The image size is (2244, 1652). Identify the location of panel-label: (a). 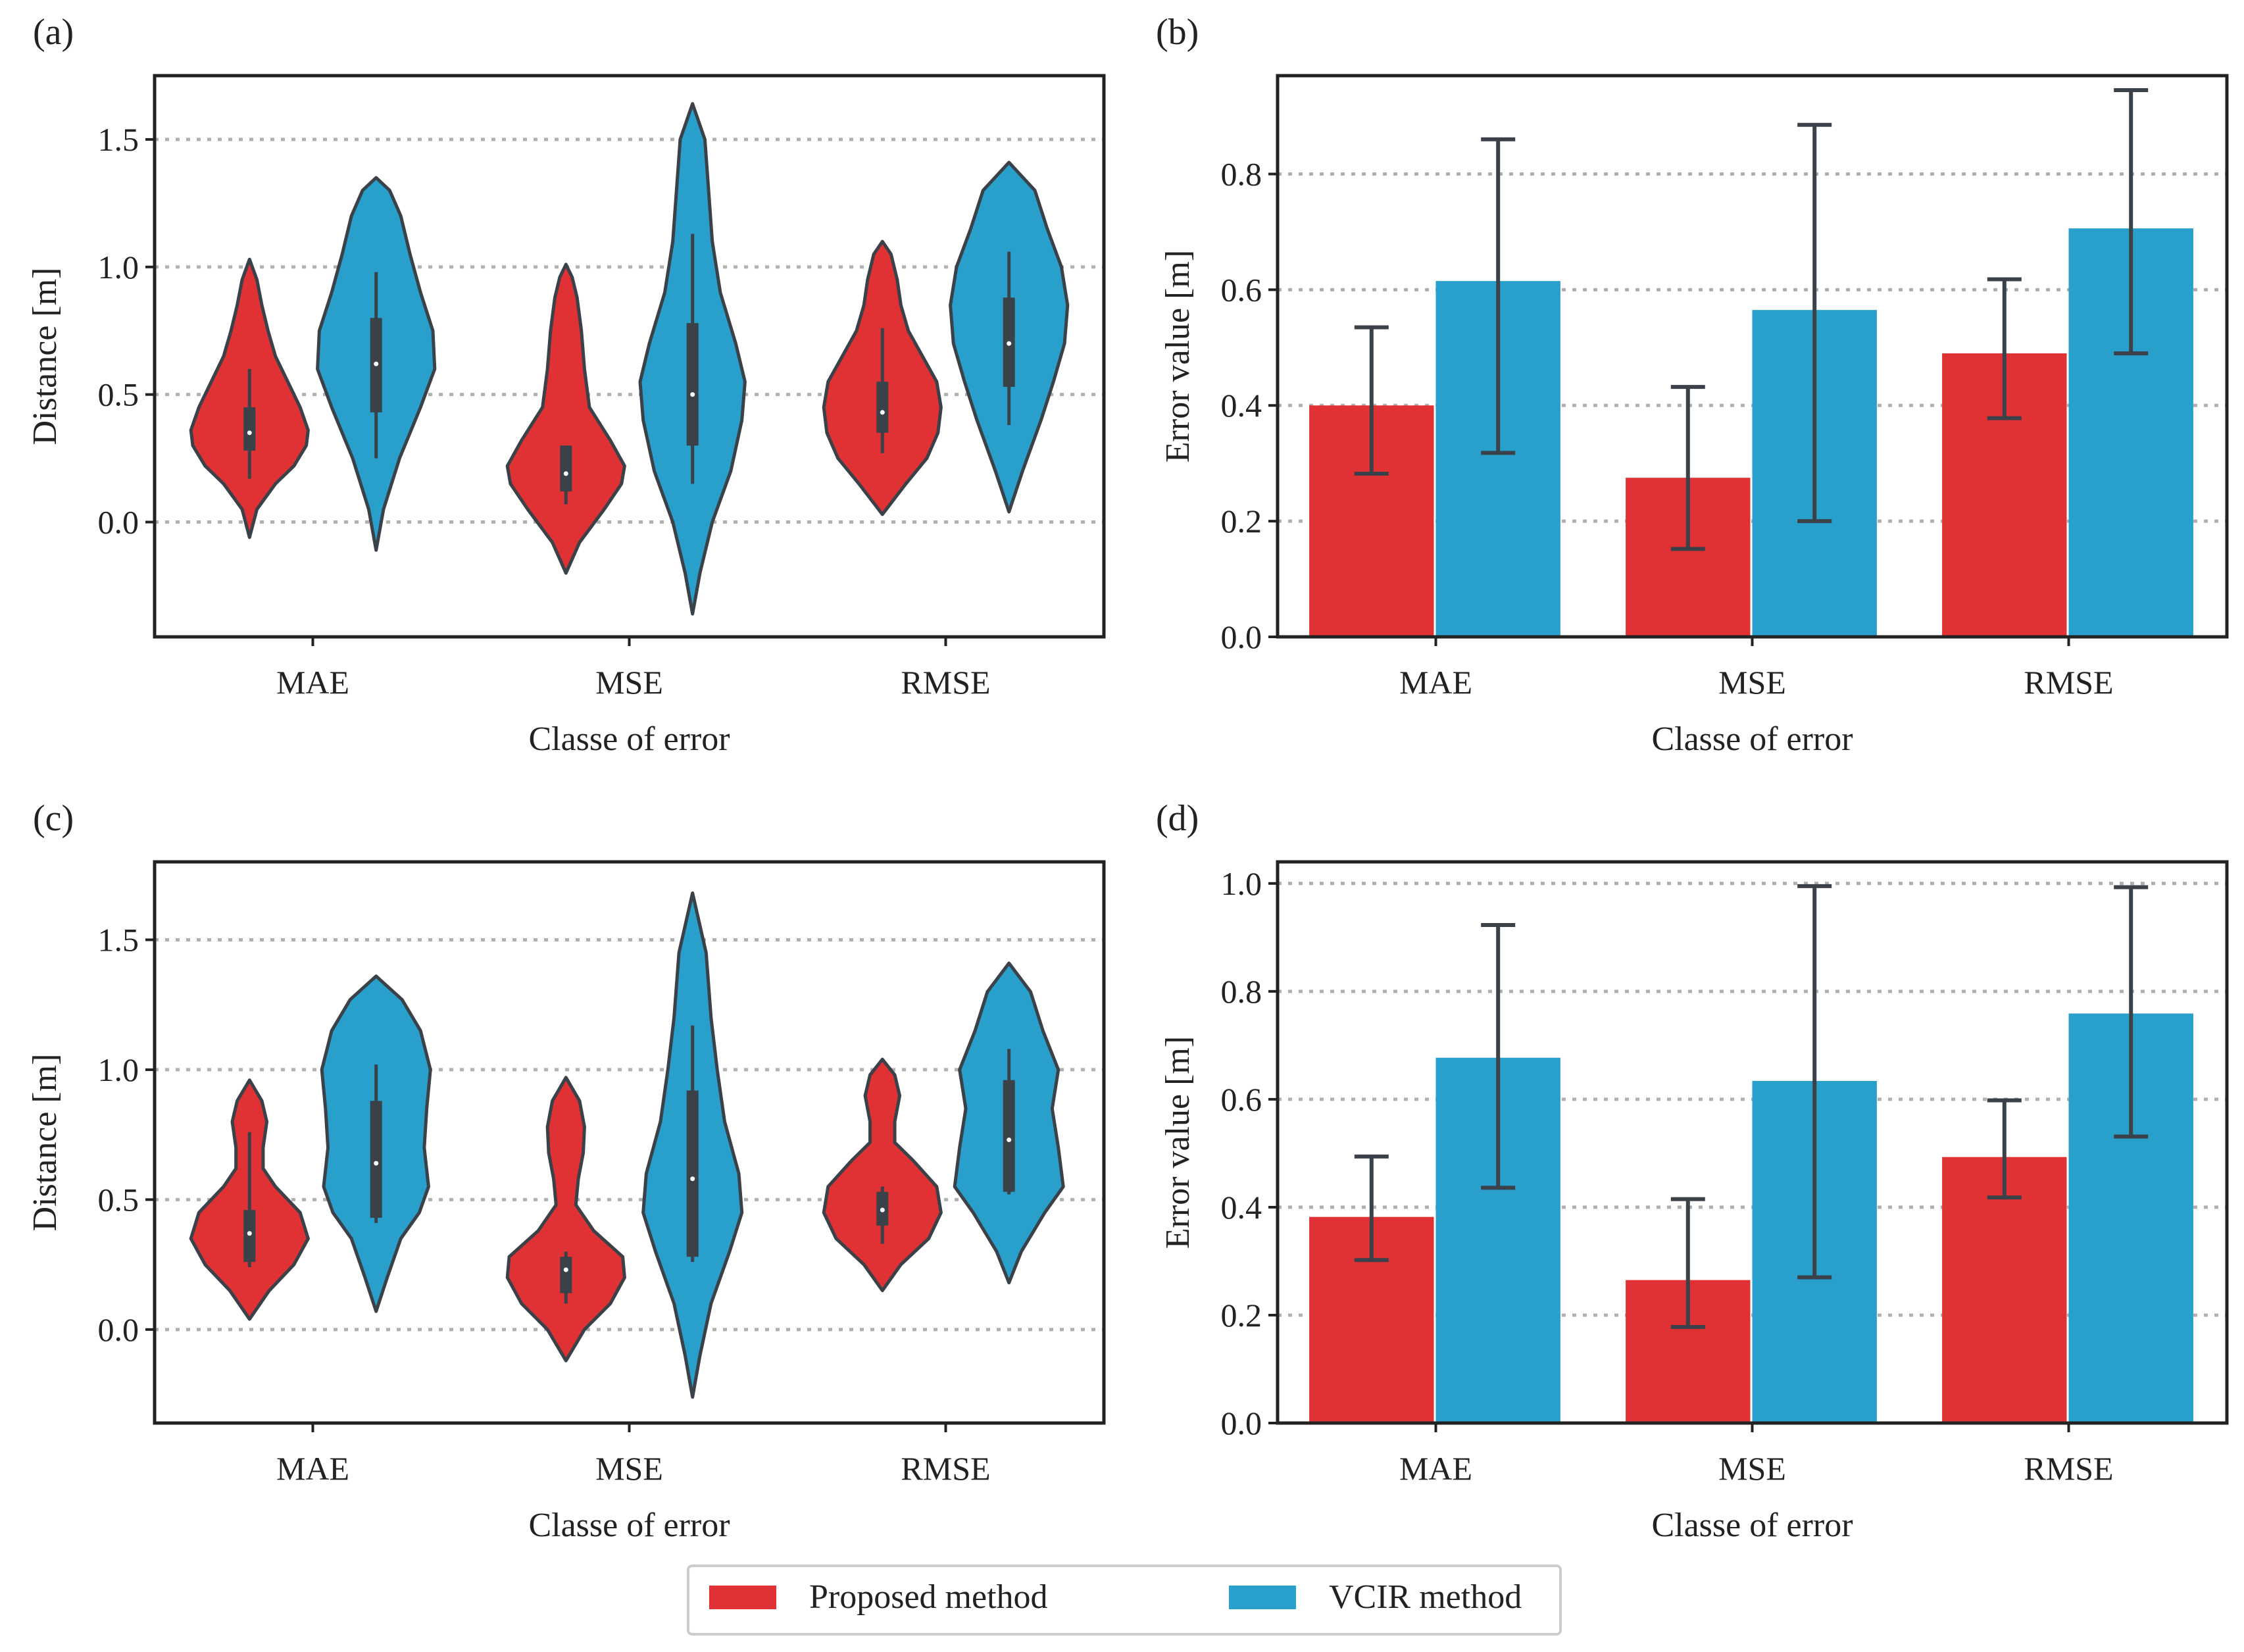
(53, 33).